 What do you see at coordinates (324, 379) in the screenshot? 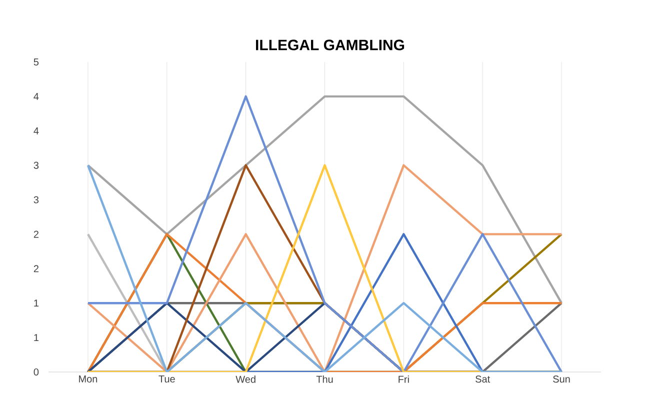
I see `x-tick-label: Thu` at bounding box center [324, 379].